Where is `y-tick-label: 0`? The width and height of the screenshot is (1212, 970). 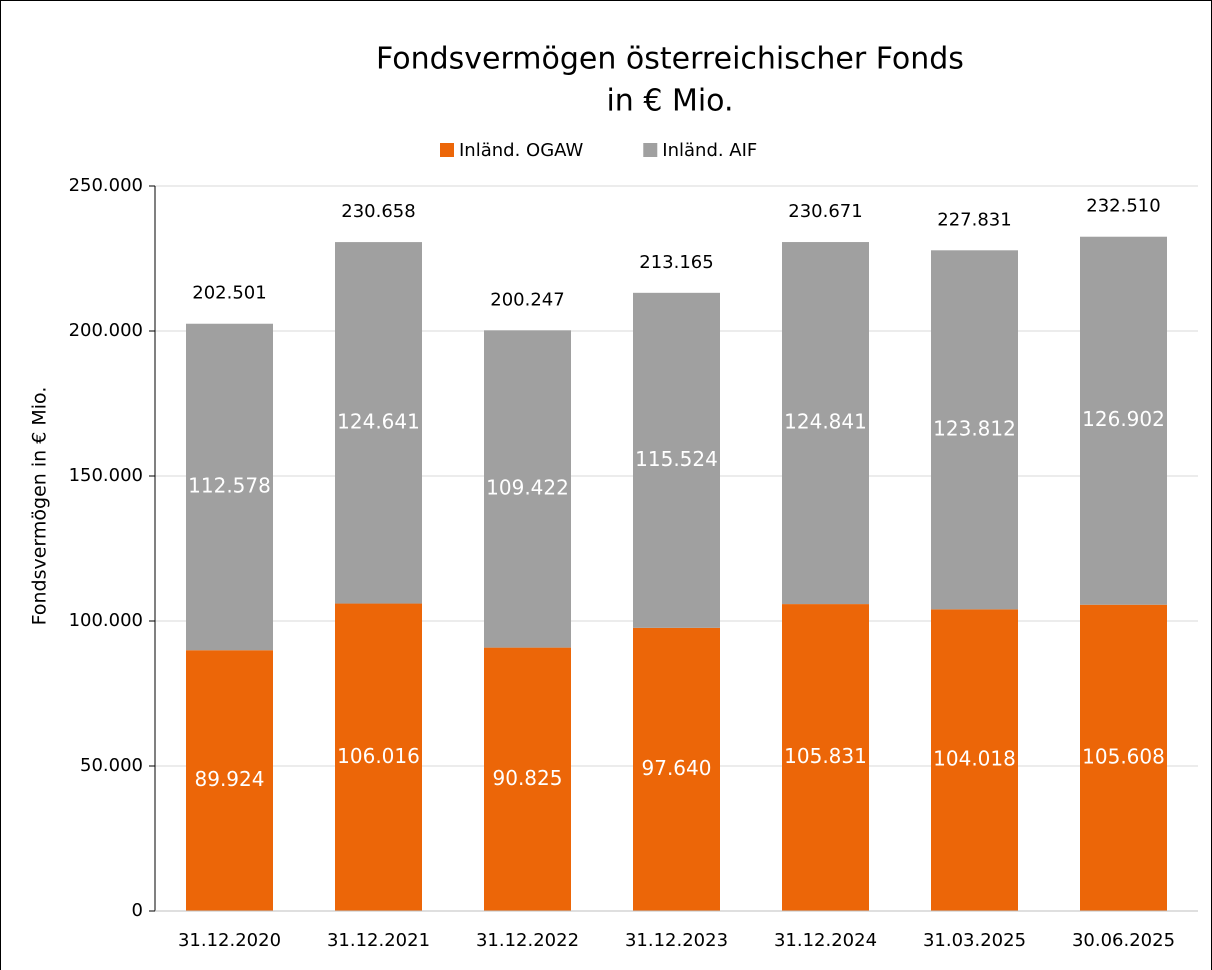
y-tick-label: 0 is located at coordinates (137, 910).